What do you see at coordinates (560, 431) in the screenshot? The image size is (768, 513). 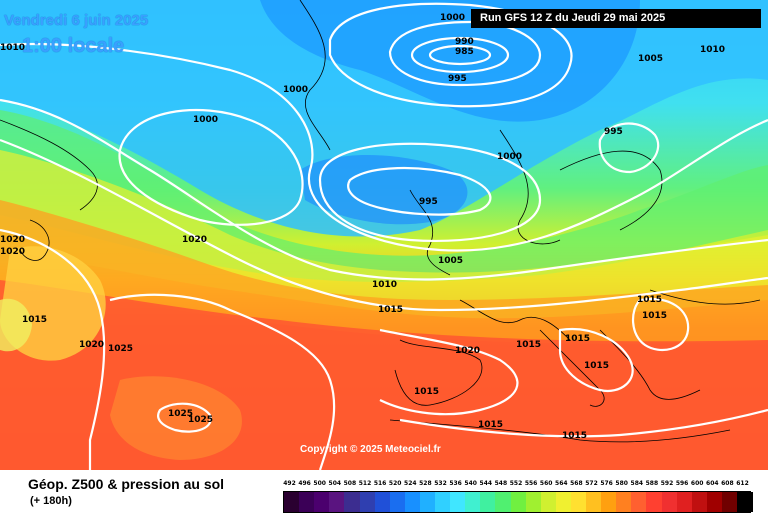 I see `coastline-north-africa` at bounding box center [560, 431].